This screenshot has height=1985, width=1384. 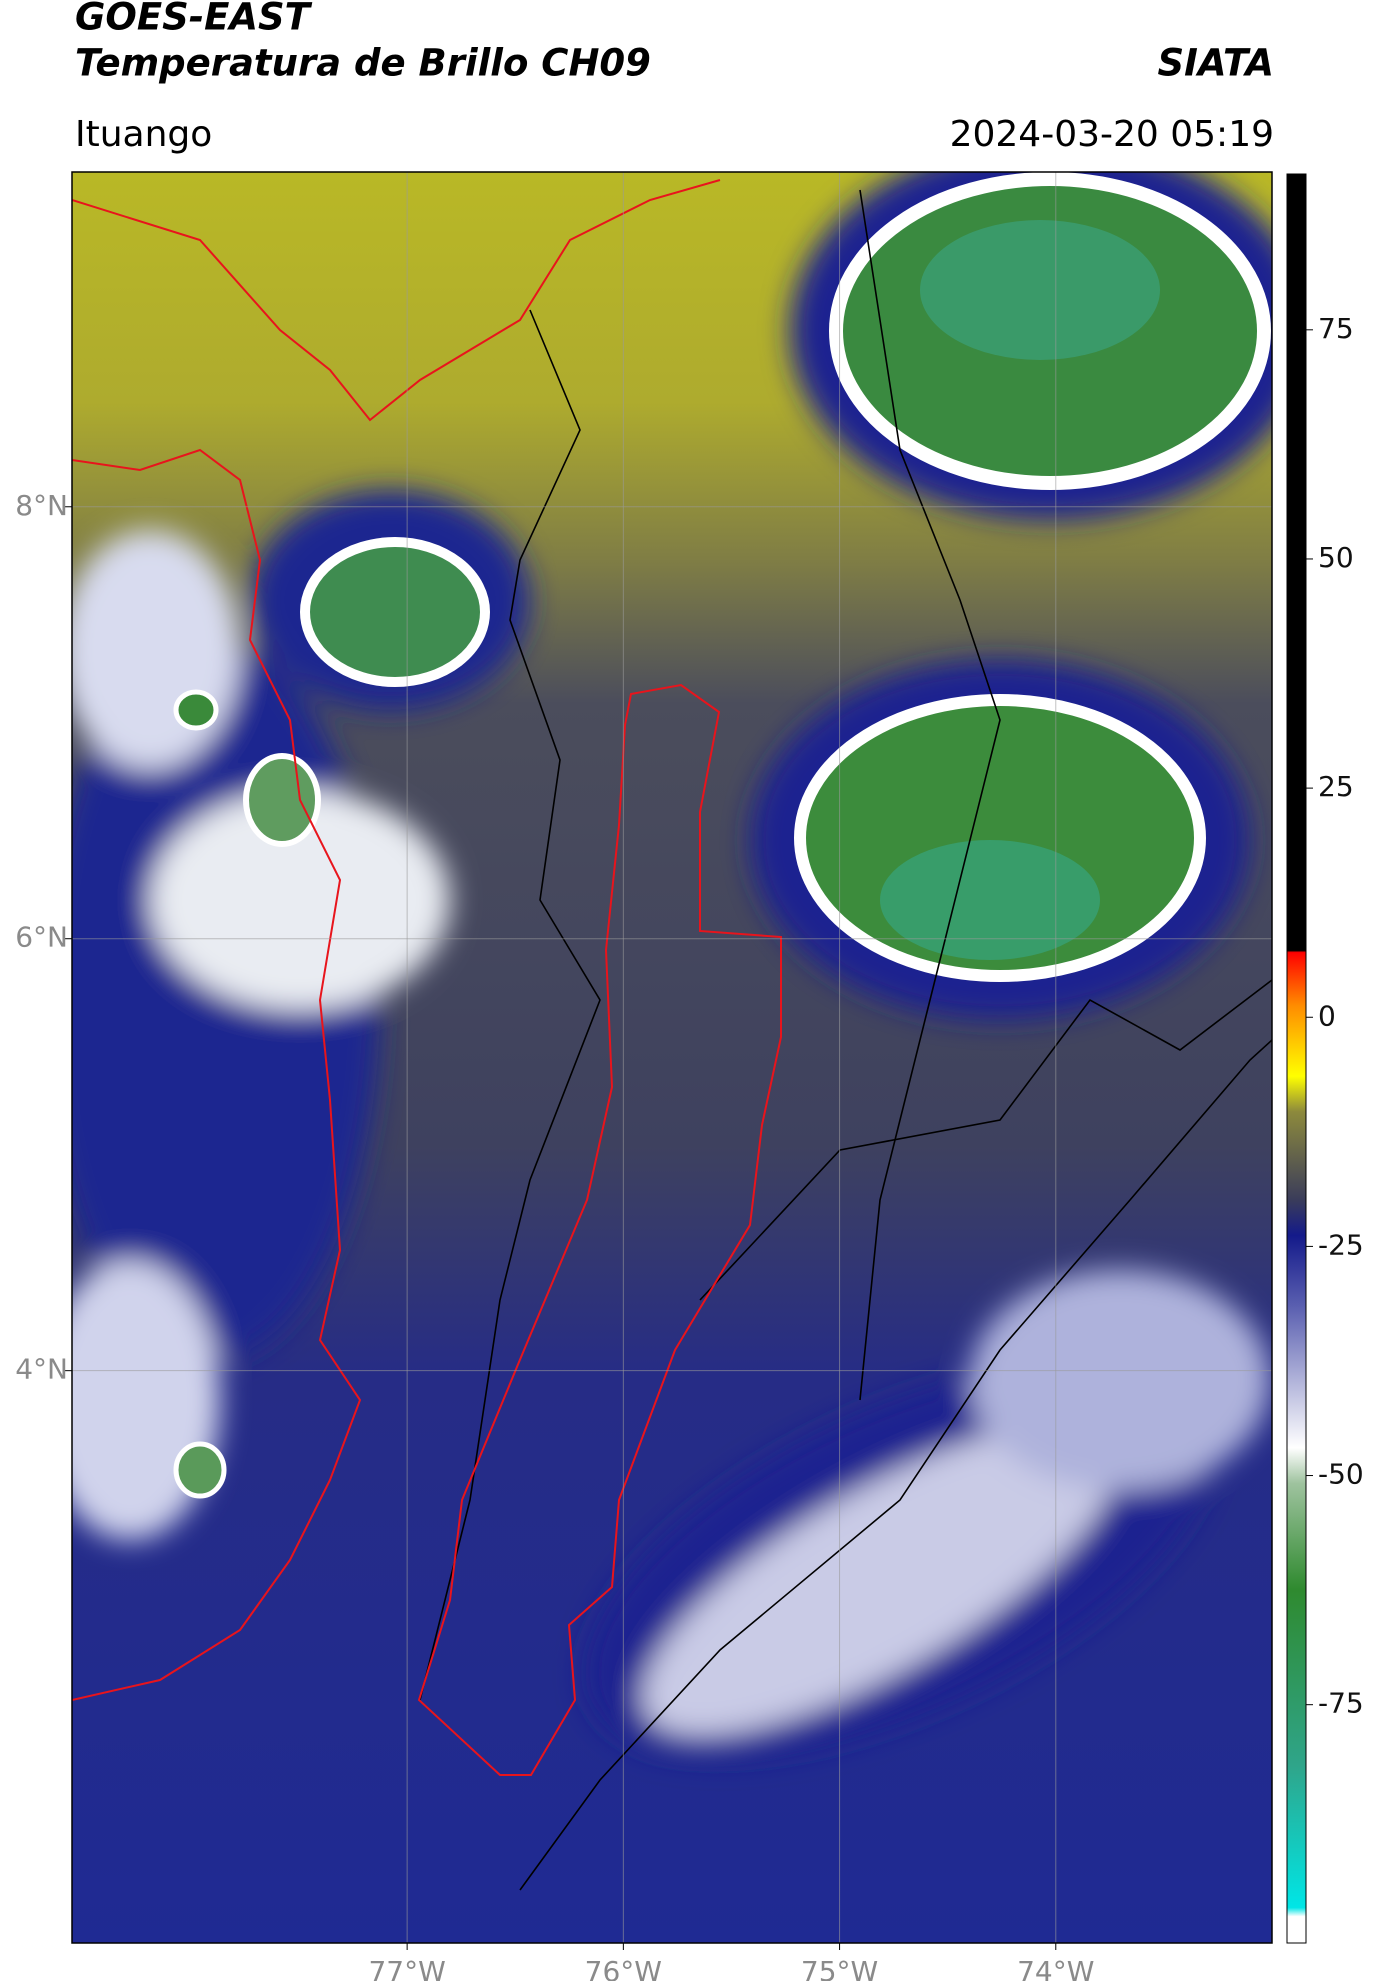 What do you see at coordinates (41, 937) in the screenshot?
I see `y-tick-label: 6°N` at bounding box center [41, 937].